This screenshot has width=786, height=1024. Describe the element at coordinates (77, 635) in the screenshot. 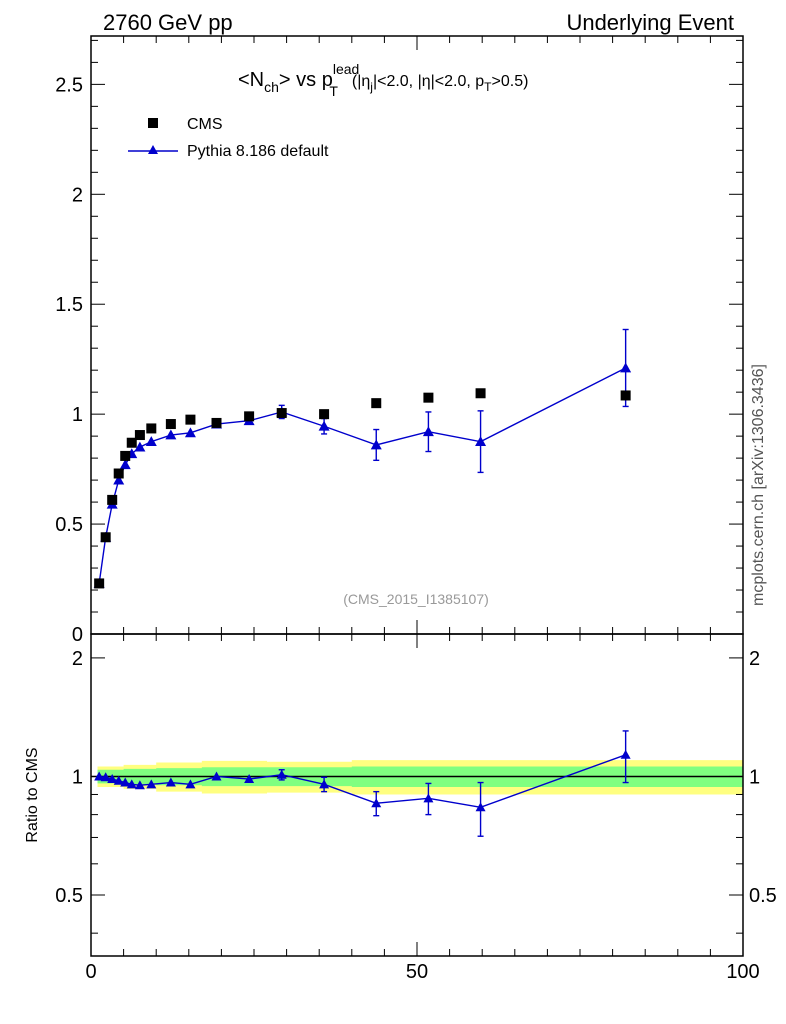

I see `main-y-tick-label: 0` at that location.